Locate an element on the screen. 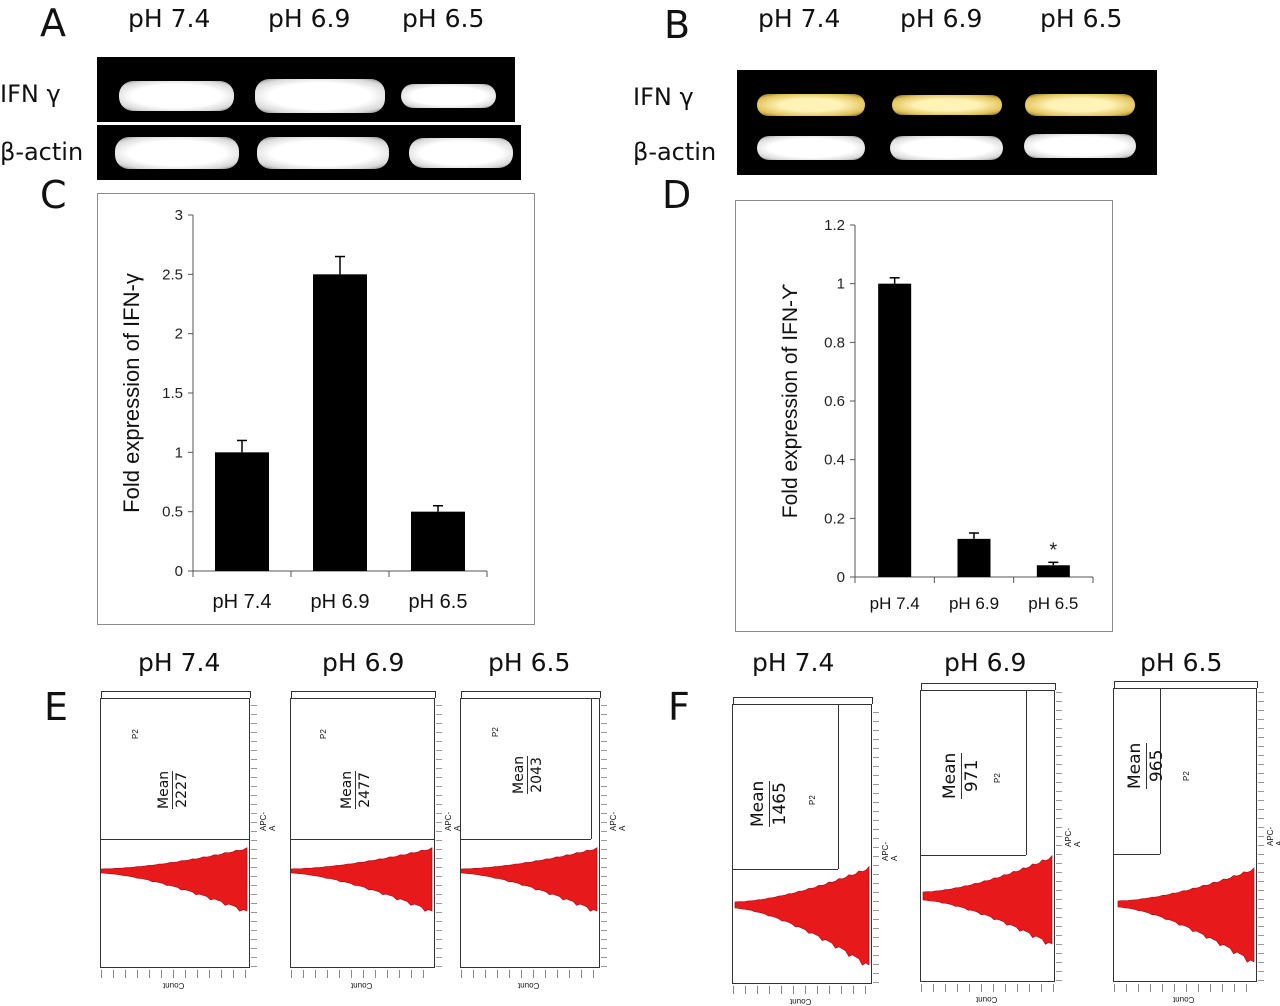 The width and height of the screenshot is (1280, 1006). mean-value: 2477 is located at coordinates (364, 789).